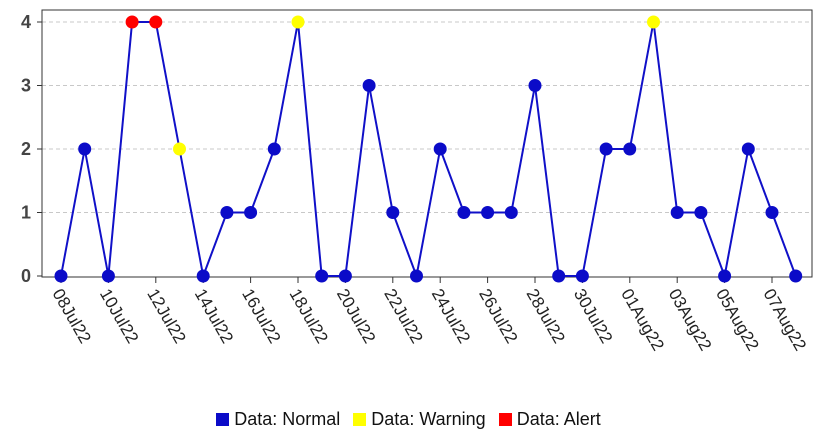  What do you see at coordinates (785, 320) in the screenshot?
I see `x-tick-label-07Aug22: 07Aug22` at bounding box center [785, 320].